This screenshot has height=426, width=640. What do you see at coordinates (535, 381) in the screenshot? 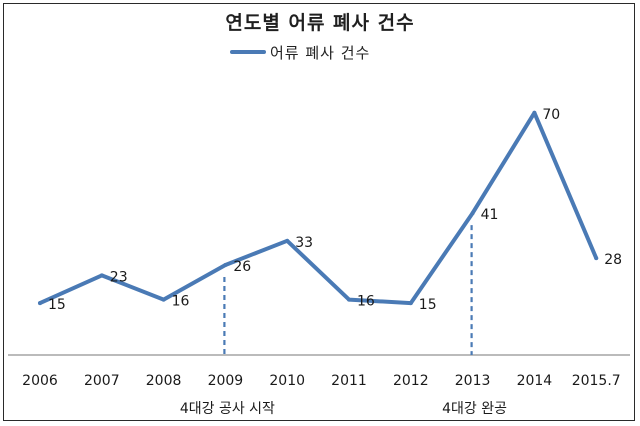
I see `x-tick-label: 2014` at bounding box center [535, 381].